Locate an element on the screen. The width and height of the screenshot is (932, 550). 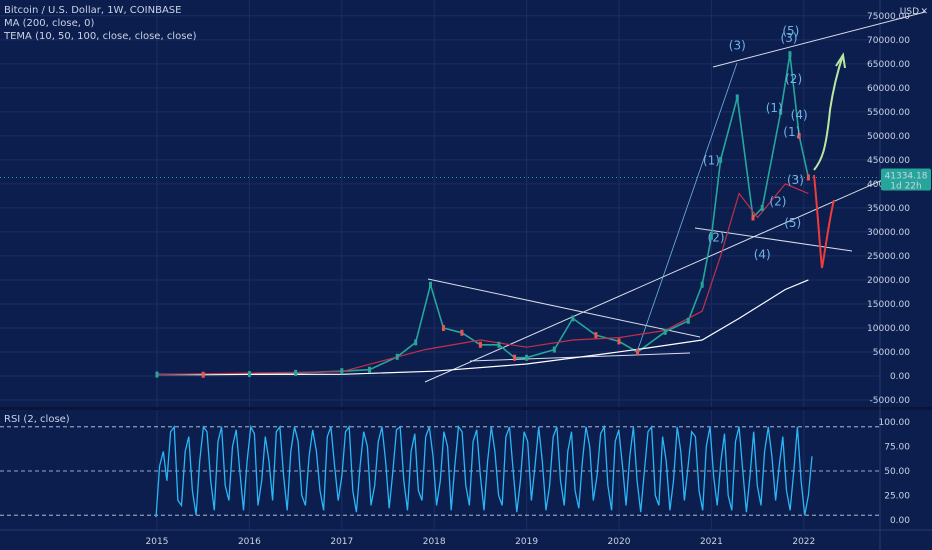
trendline-impulse is located at coordinates (686, 209).